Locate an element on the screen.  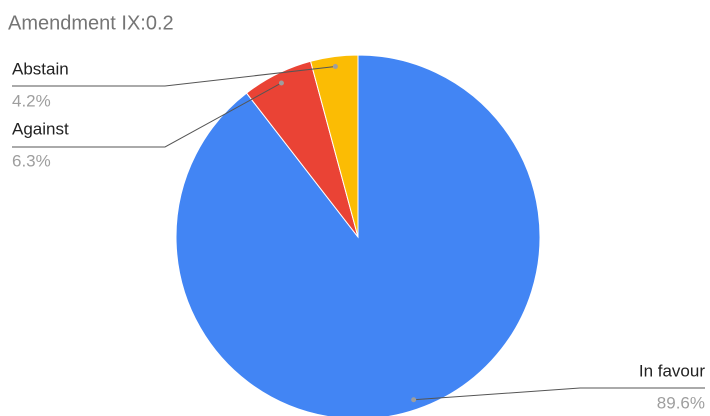
pie-slice is located at coordinates (334, 146).